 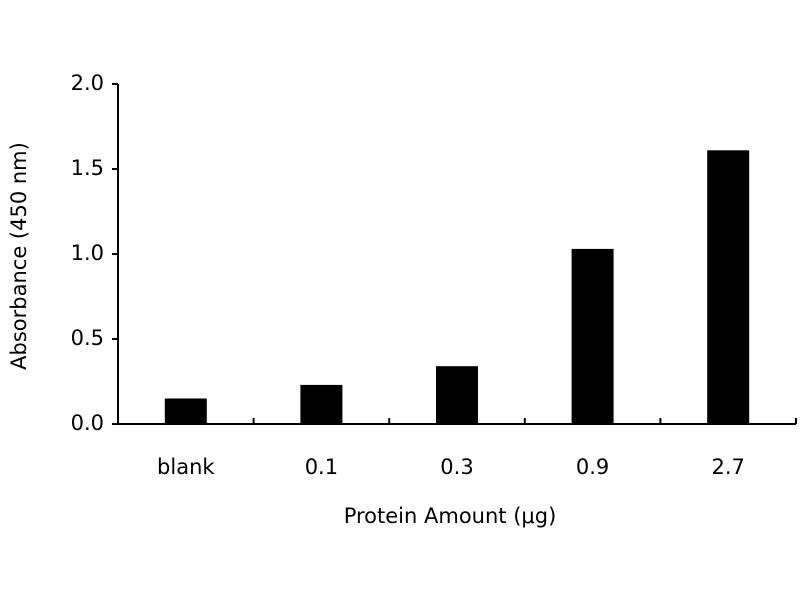 I want to click on x-tick-label: 0.1, so click(x=321, y=467).